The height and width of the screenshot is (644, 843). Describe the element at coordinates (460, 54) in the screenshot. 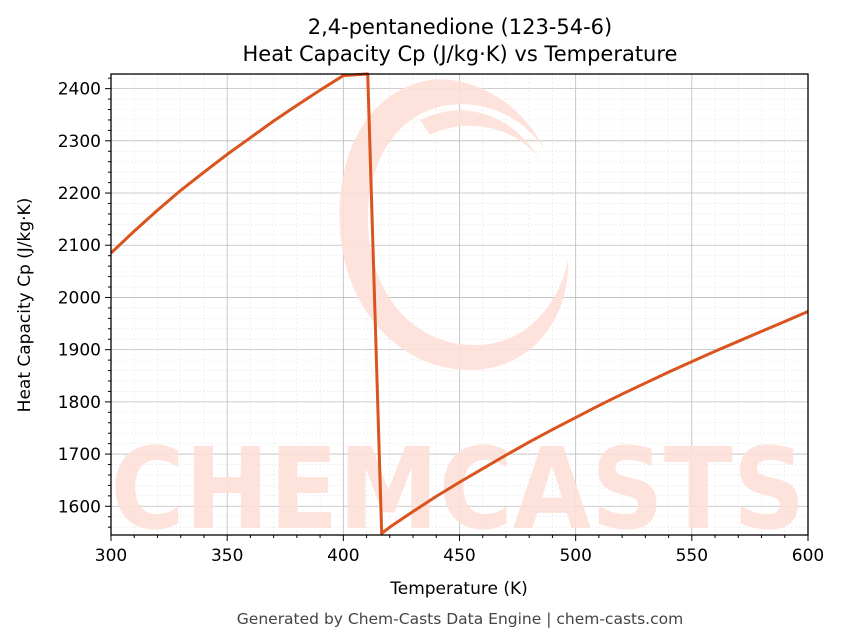

I see `chart-title-line-2: Heat Capacity Cp (J/kg·K) vs Temperature` at that location.